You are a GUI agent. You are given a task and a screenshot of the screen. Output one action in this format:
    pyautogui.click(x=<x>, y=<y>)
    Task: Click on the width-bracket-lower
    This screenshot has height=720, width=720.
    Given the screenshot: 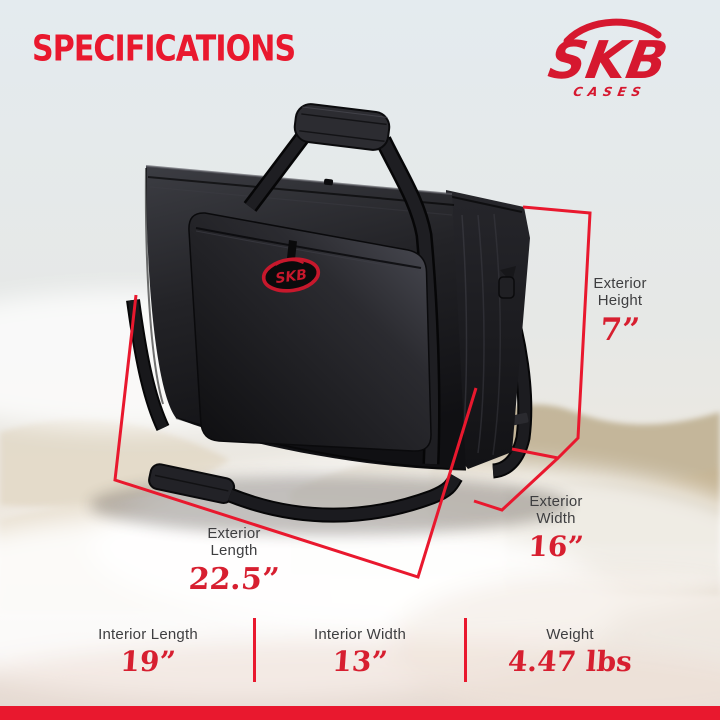 What is the action you would take?
    pyautogui.click(x=516, y=484)
    